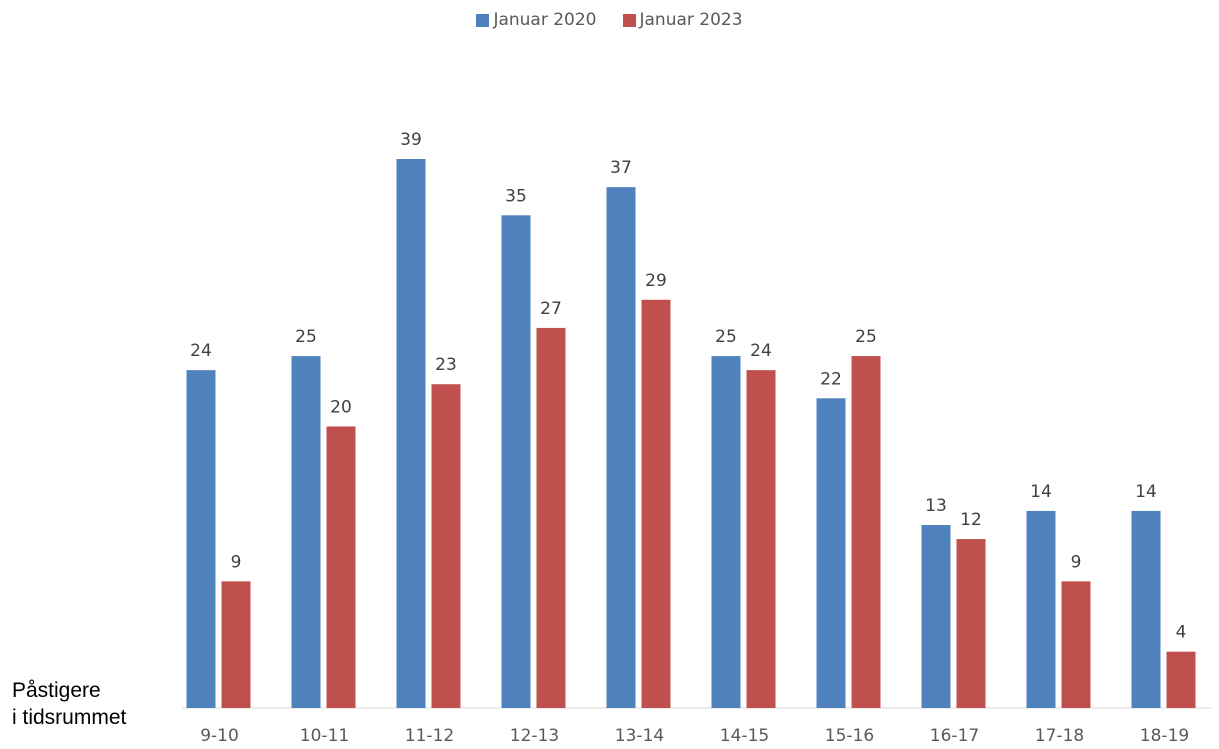  I want to click on data-label-series-2-13-14: 29, so click(656, 281).